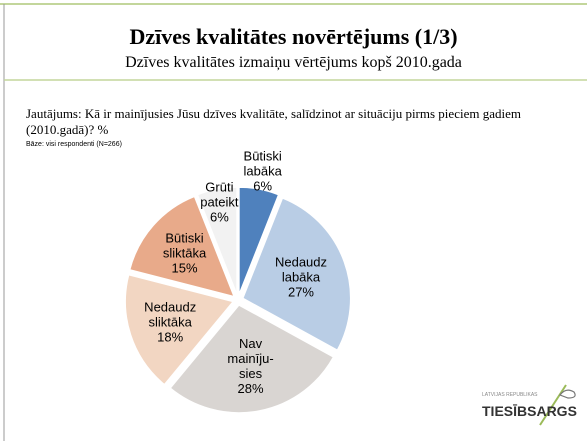 This screenshot has height=441, width=587. What do you see at coordinates (293, 36) in the screenshot?
I see `title: Dzīves kvalitātes novērtējums (1/3)` at bounding box center [293, 36].